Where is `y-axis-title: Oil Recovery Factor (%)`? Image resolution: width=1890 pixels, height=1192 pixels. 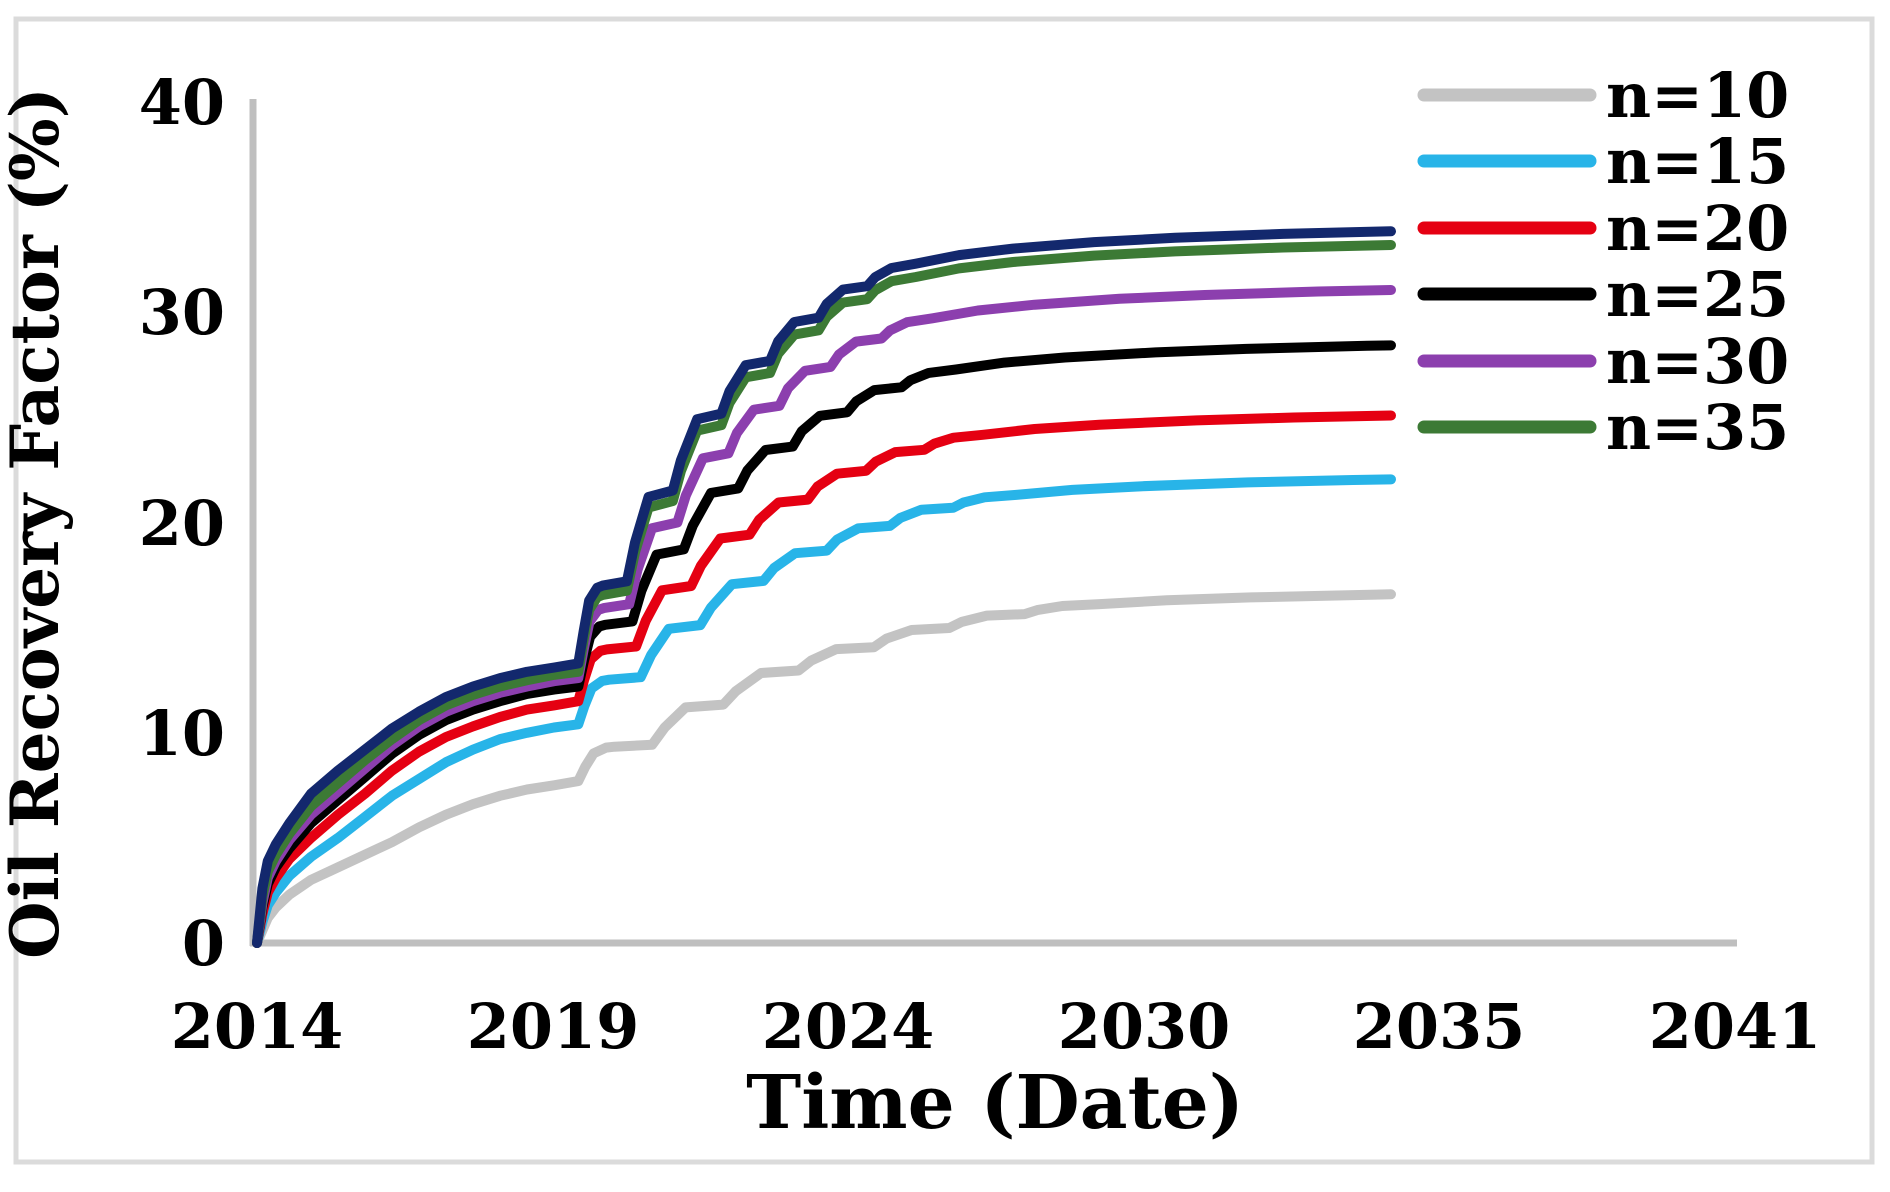 y-axis-title: Oil Recovery Factor (%) is located at coordinates (37, 523).